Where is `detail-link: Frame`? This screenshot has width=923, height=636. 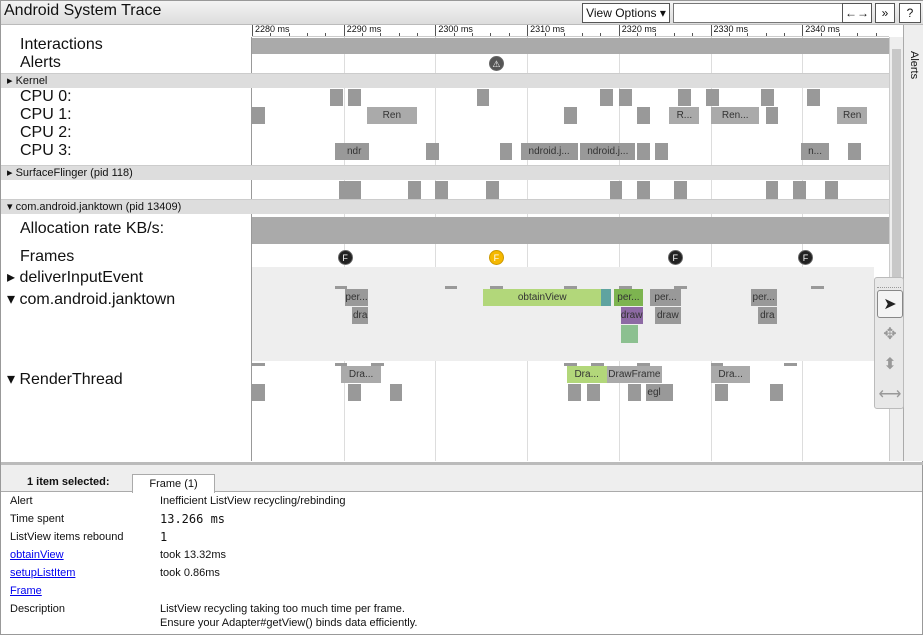
detail-link: Frame is located at coordinates (26, 591).